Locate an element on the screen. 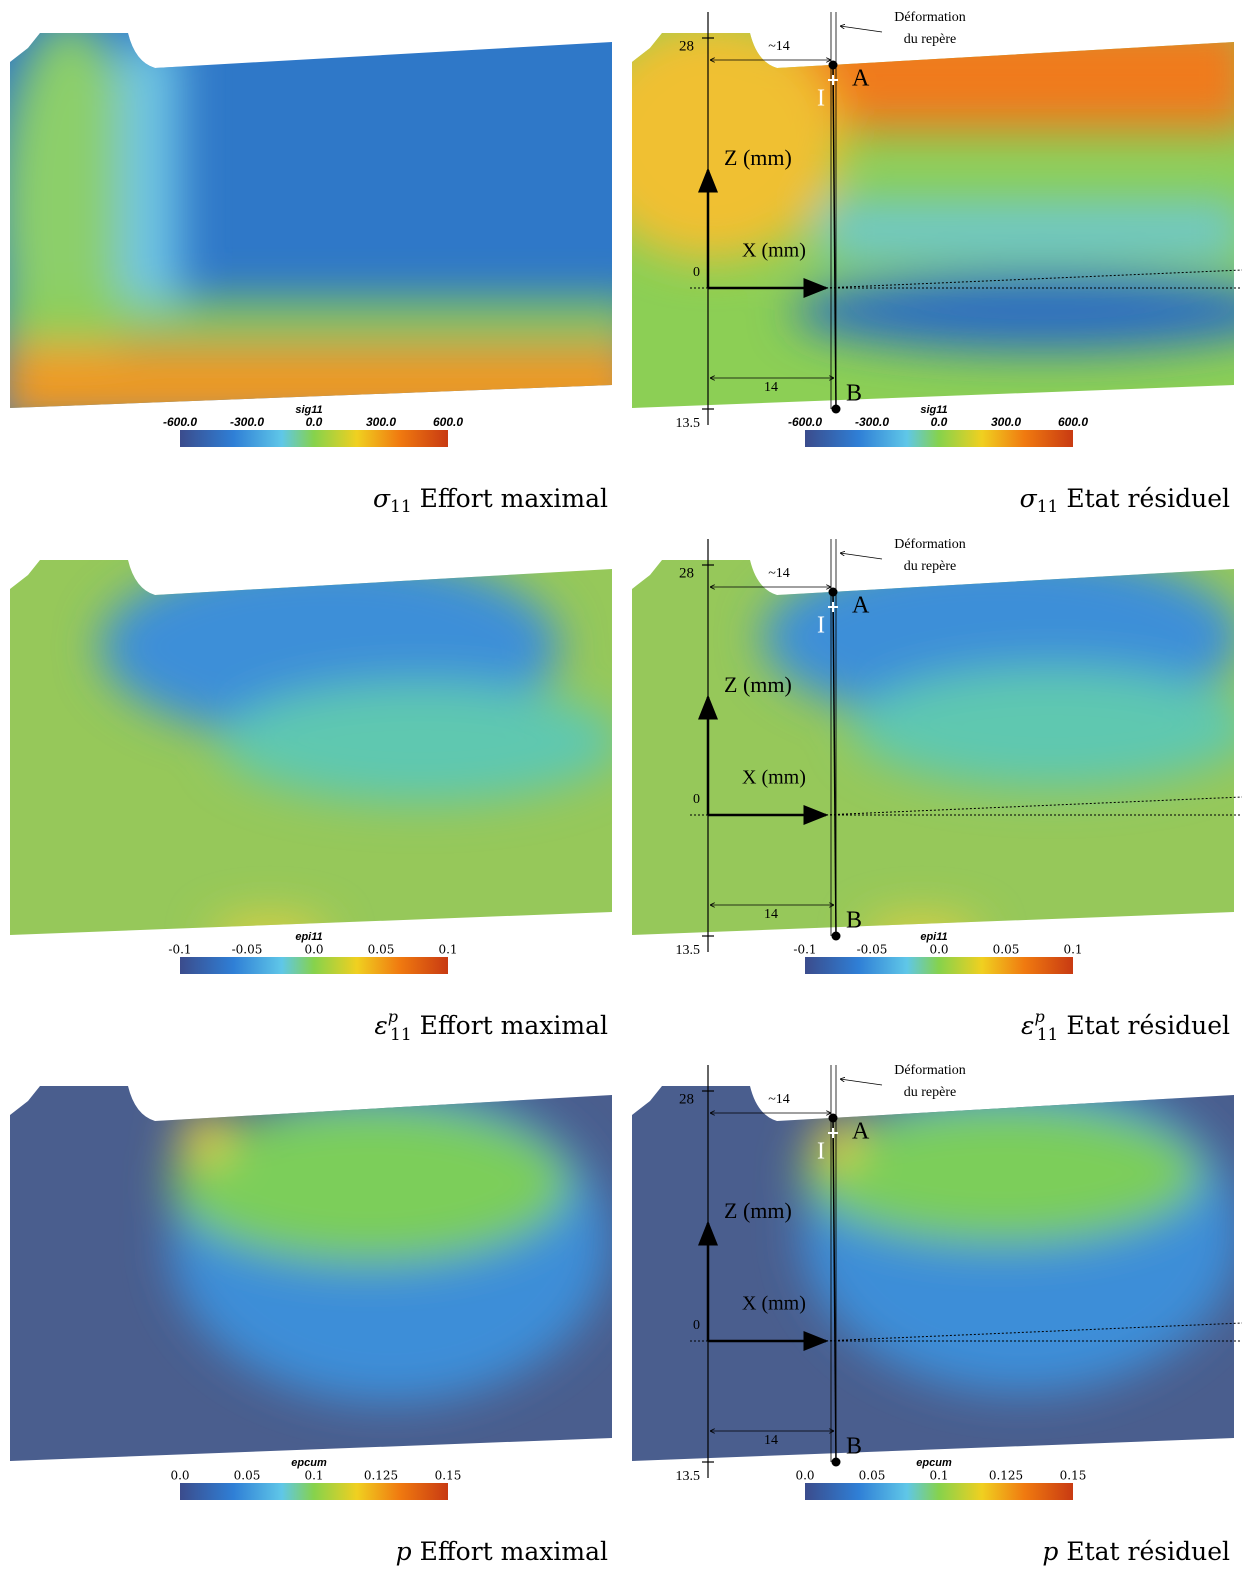 Image resolution: width=1244 pixels, height=1578 pixels. z-bottom-label: 13.5 is located at coordinates (688, 1476).